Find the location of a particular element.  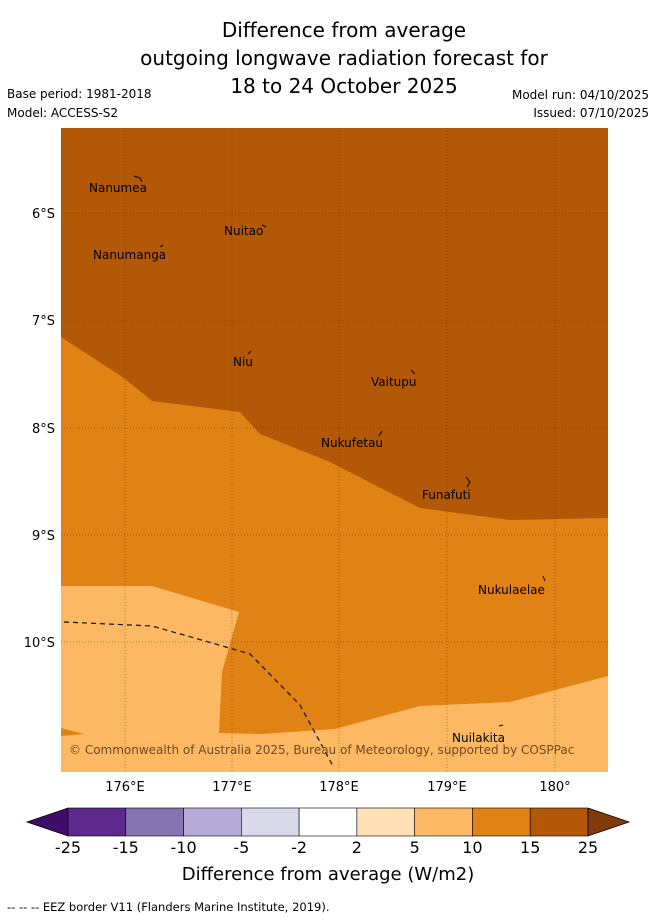

lat-axis-labels: 6°S 7°S 8°S 9°S 10°S is located at coordinates (39, 429).